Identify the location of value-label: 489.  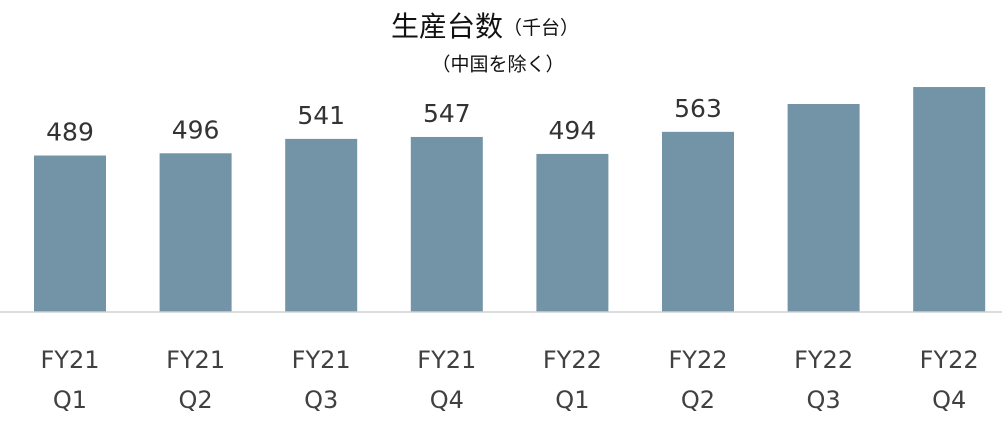
(70, 132).